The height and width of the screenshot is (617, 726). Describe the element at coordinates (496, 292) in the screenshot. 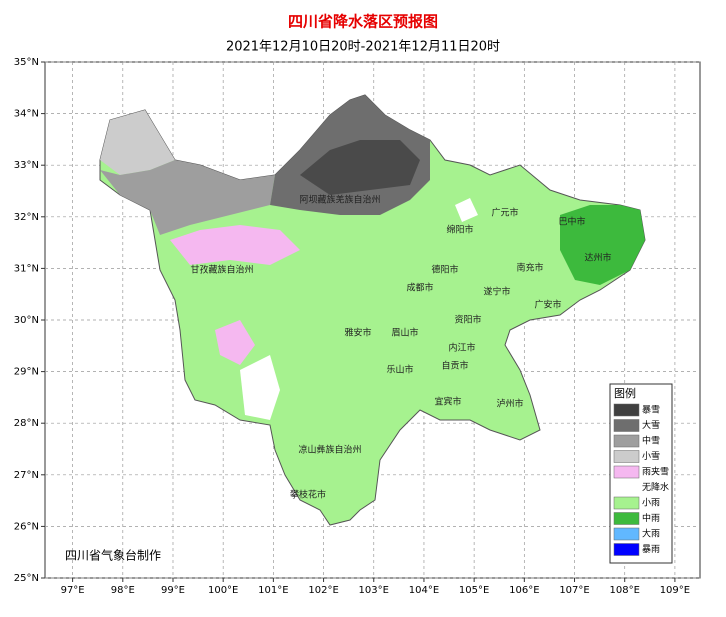

I see `city-label: 遂宁市` at that location.